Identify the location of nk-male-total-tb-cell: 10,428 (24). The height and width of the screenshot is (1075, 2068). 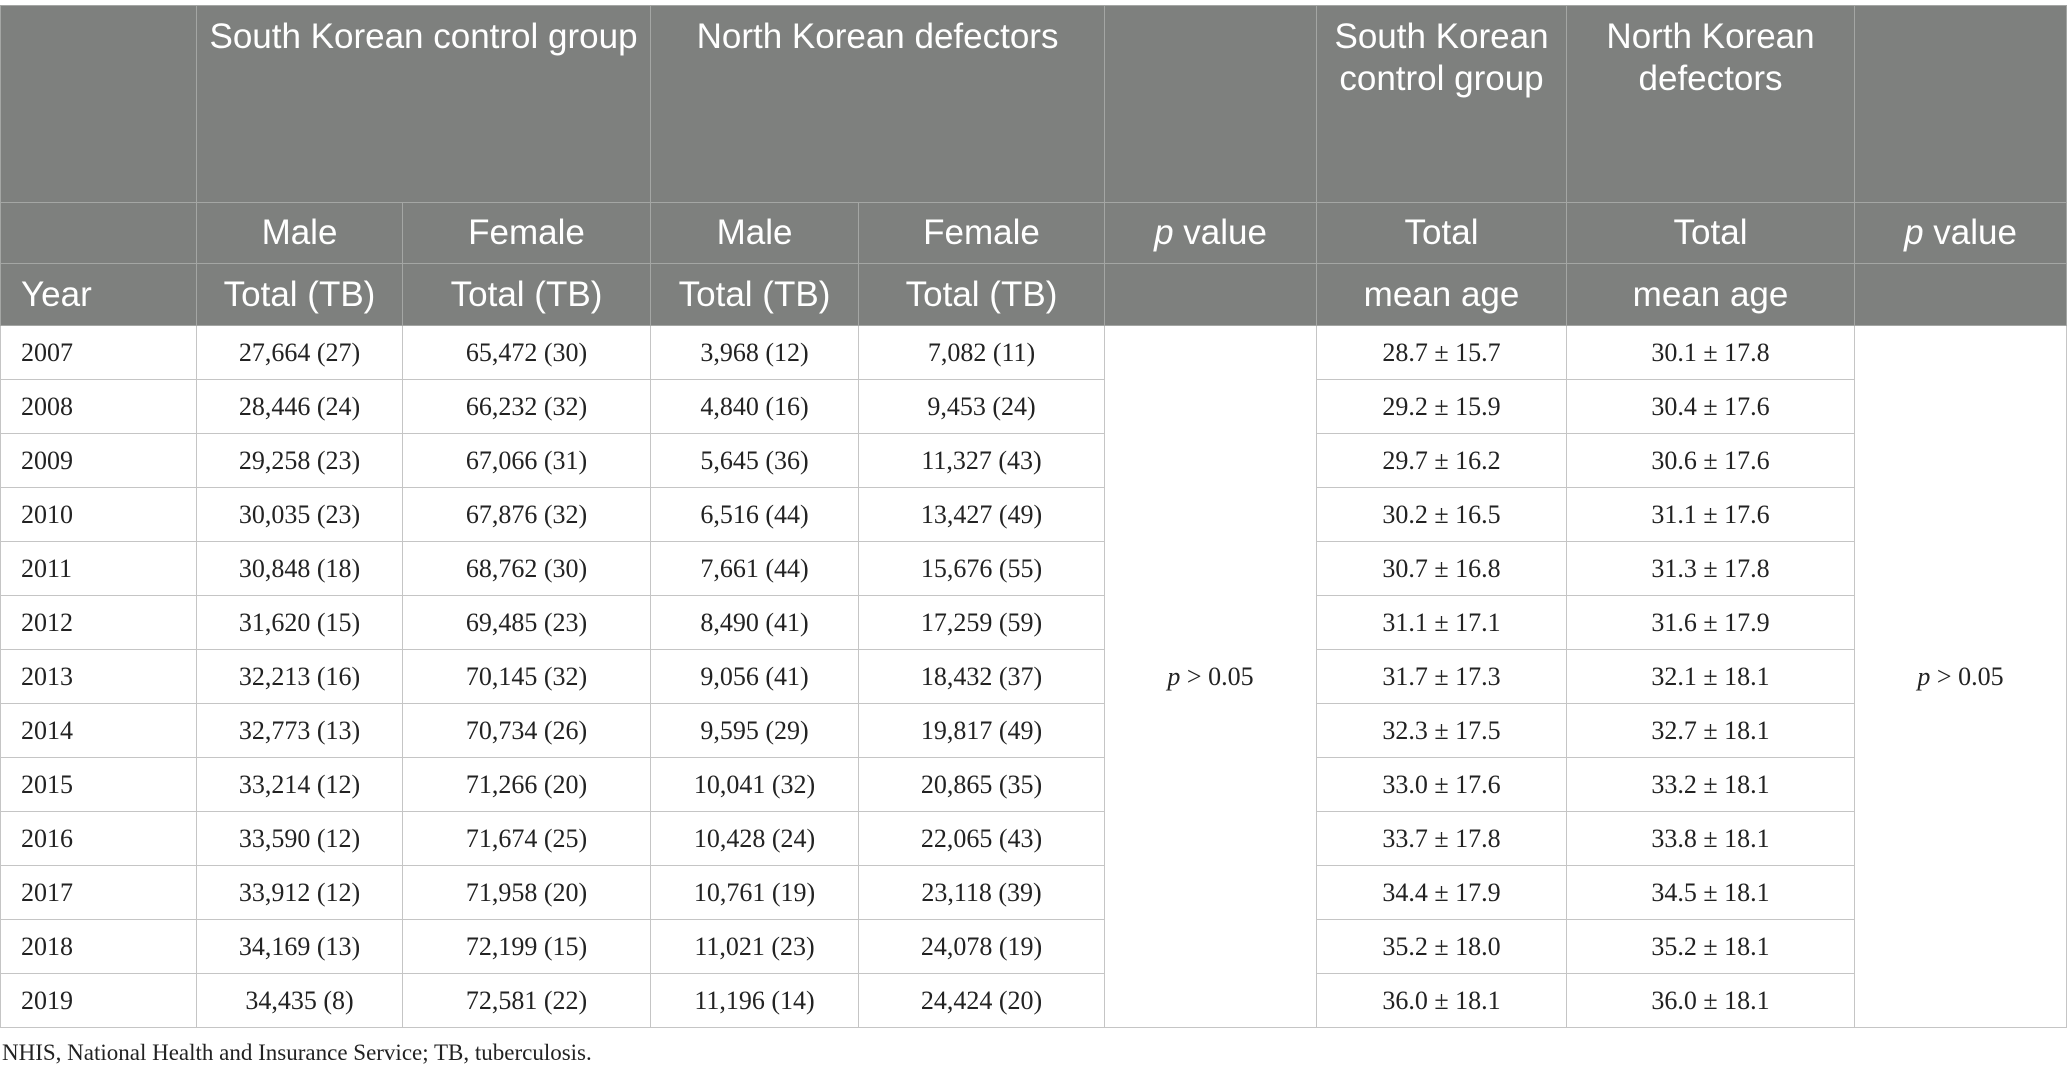
(755, 838).